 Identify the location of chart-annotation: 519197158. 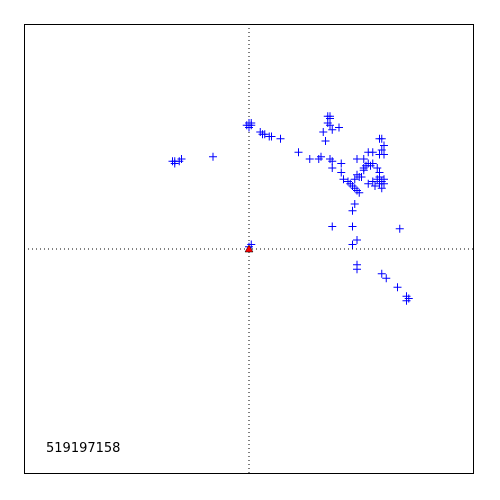
(83, 448).